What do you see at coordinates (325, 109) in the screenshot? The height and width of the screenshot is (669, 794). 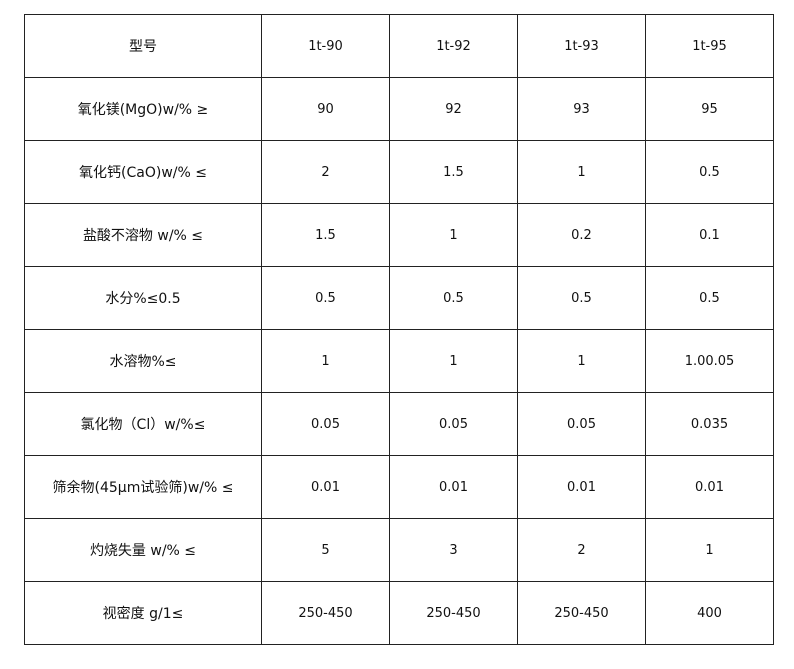 I see `value-cell: 90` at bounding box center [325, 109].